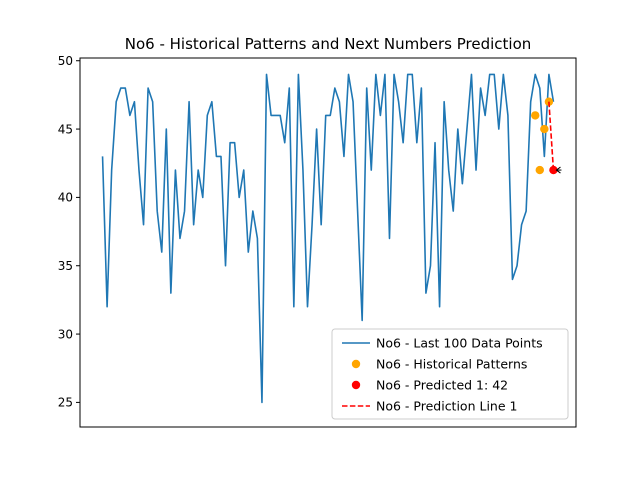  Describe the element at coordinates (65, 266) in the screenshot. I see `y-tick-label: 35` at that location.